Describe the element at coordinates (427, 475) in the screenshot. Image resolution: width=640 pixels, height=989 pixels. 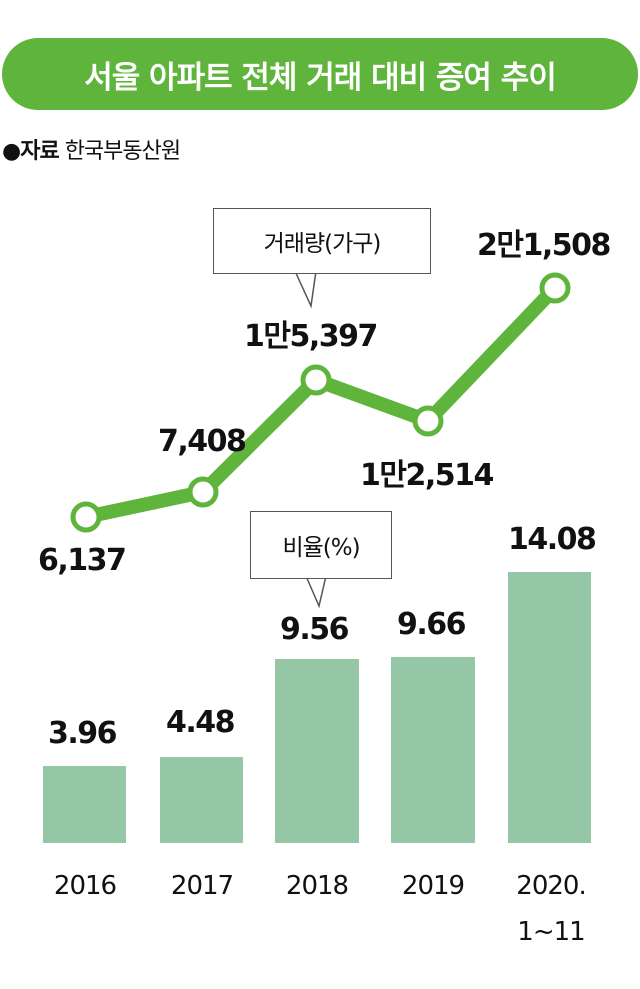
I see `line-label-2019: 1만2,514` at that location.